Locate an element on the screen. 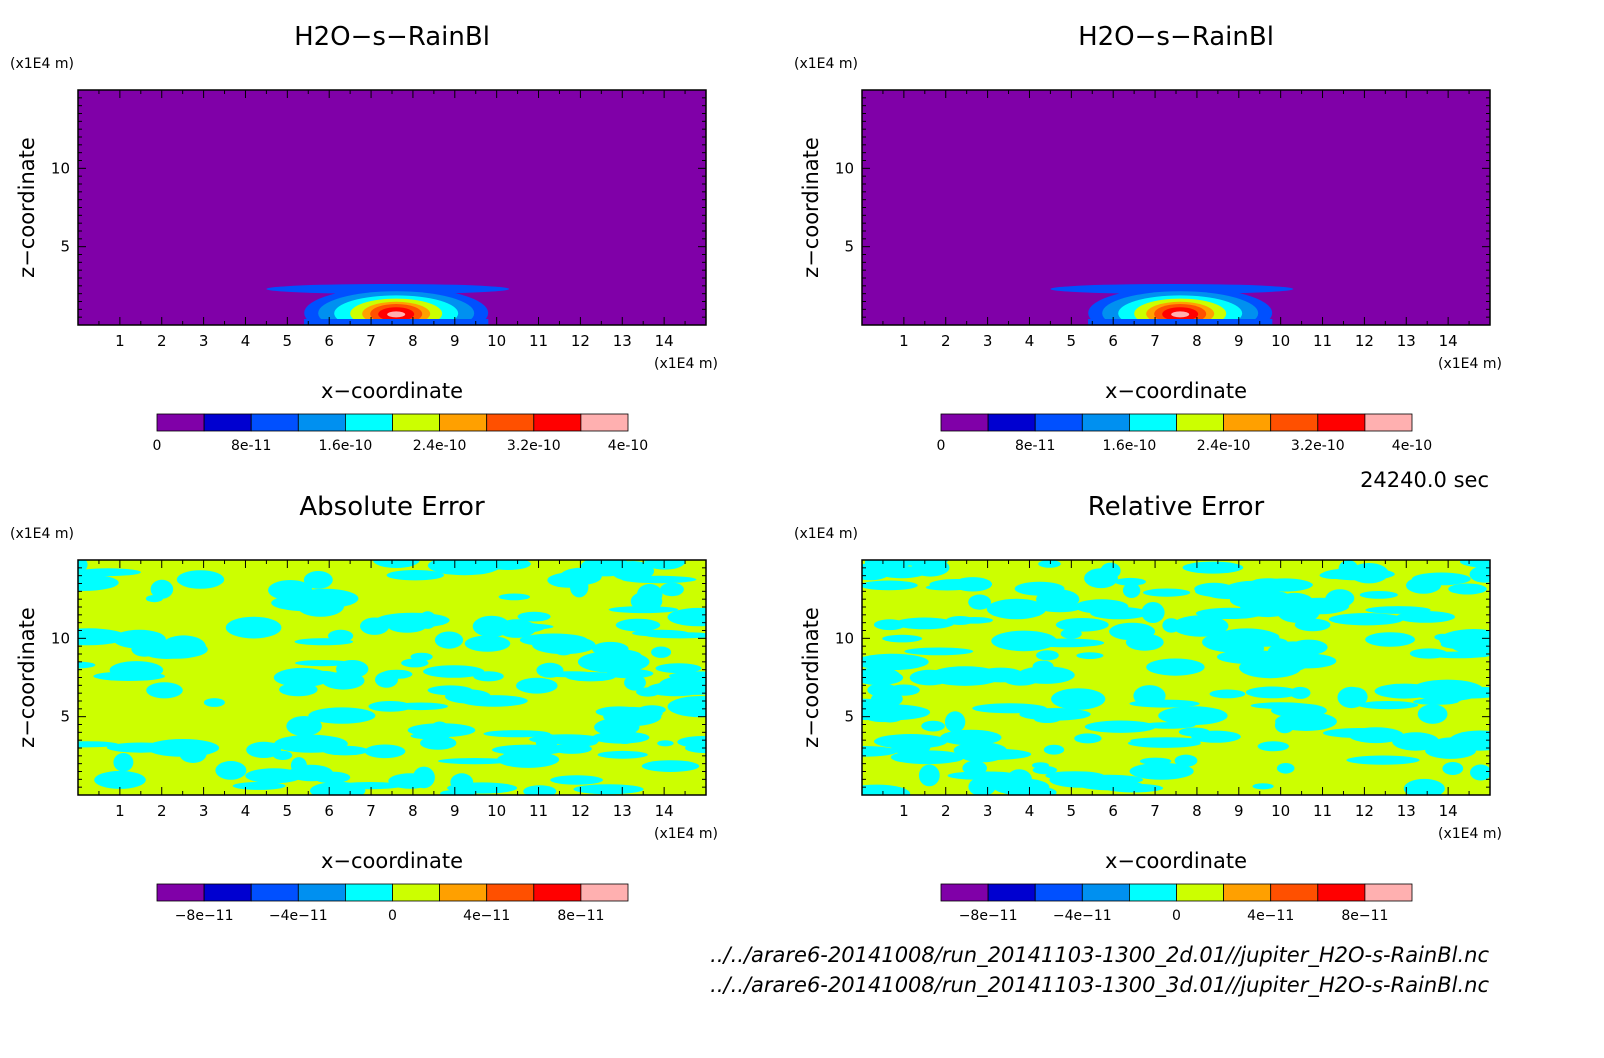  colorbar-label: 8e-11 is located at coordinates (251, 446).